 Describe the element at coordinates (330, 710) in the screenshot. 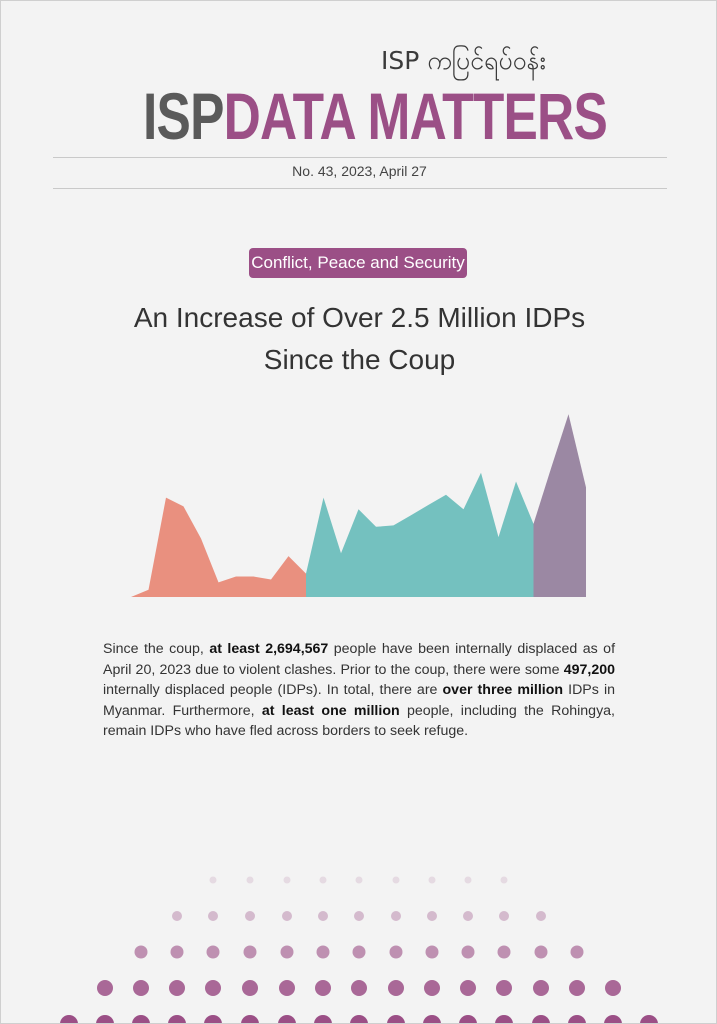

I see `body-bold-4: at least one million` at that location.